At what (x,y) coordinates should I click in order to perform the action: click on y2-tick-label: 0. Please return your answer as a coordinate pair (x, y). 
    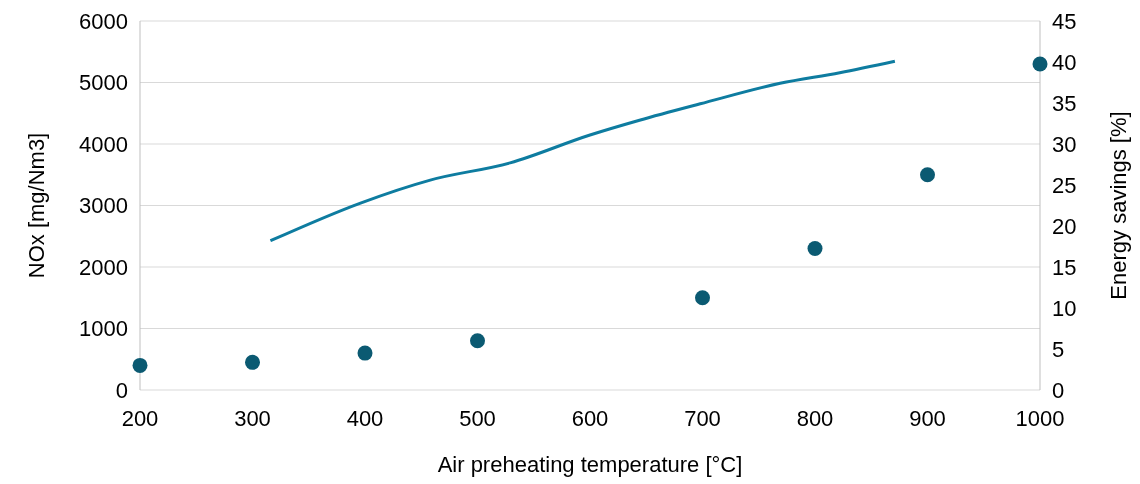
    Looking at the image, I should click on (1058, 390).